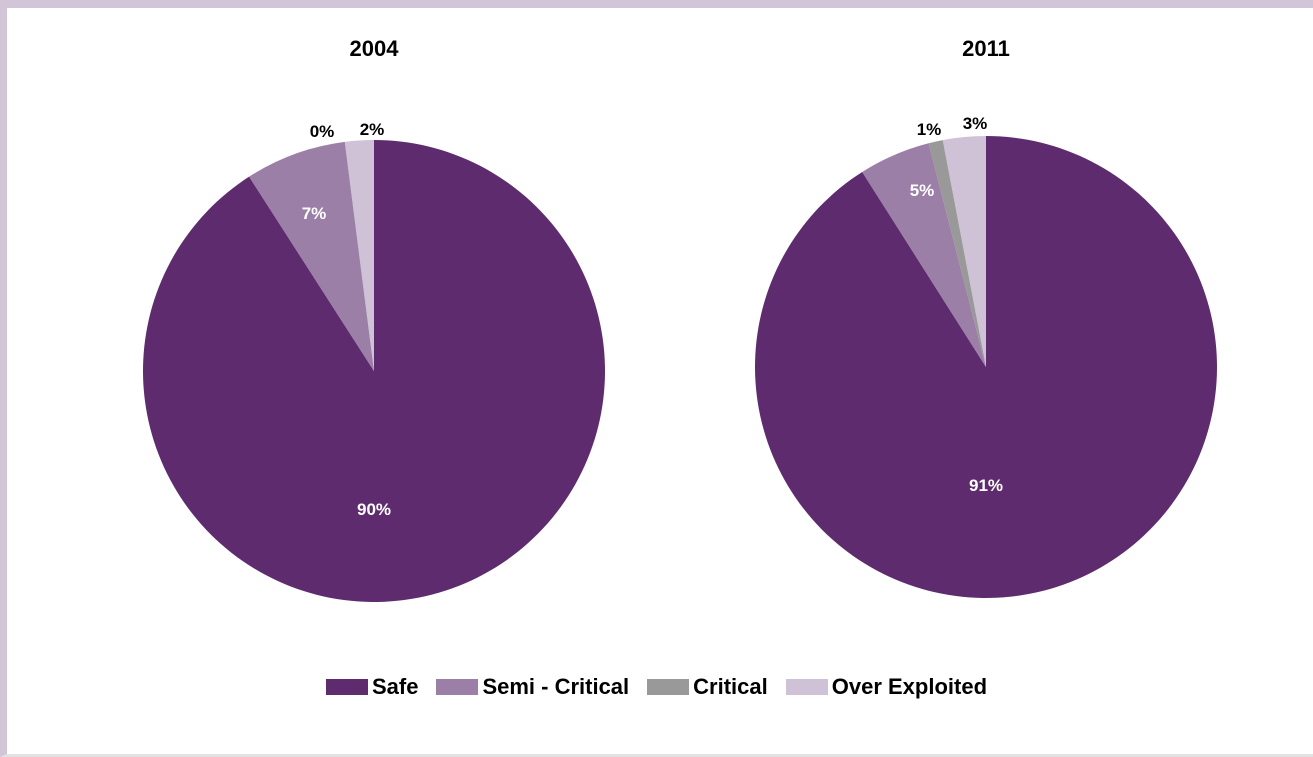  Describe the element at coordinates (922, 190) in the screenshot. I see `data-label-semi-critical: 5%` at that location.